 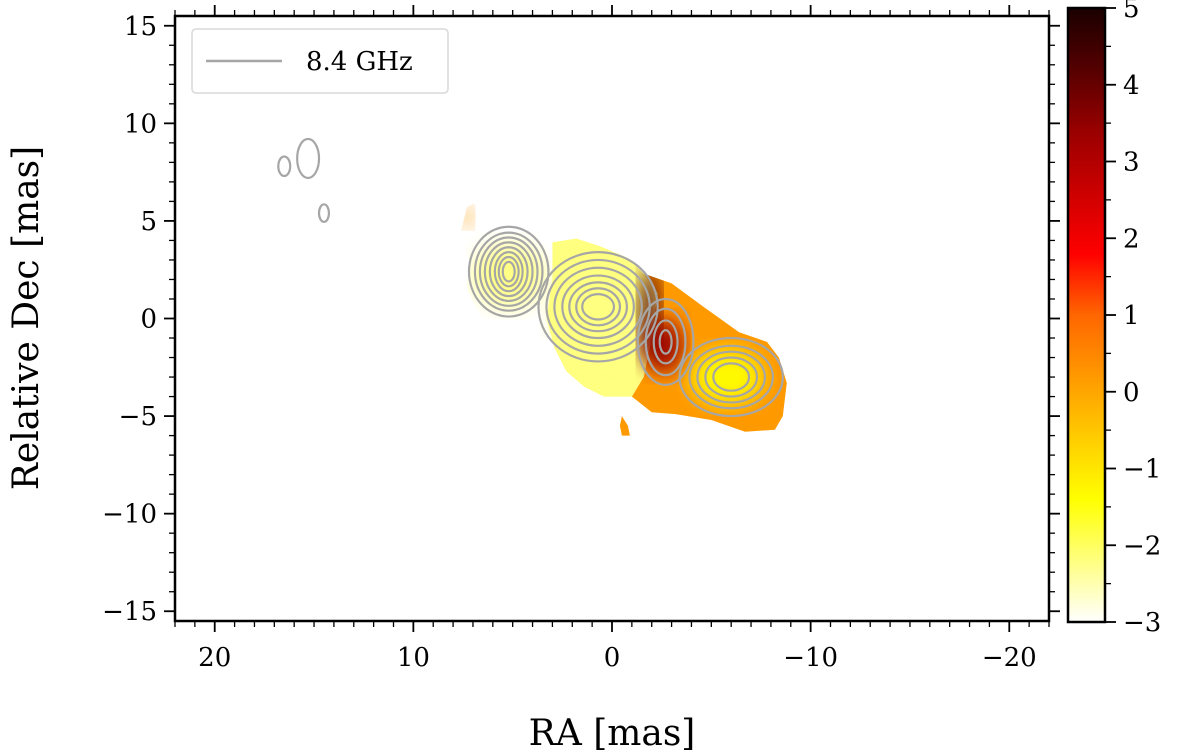 What do you see at coordinates (612, 658) in the screenshot?
I see `x-tick-label: 0` at bounding box center [612, 658].